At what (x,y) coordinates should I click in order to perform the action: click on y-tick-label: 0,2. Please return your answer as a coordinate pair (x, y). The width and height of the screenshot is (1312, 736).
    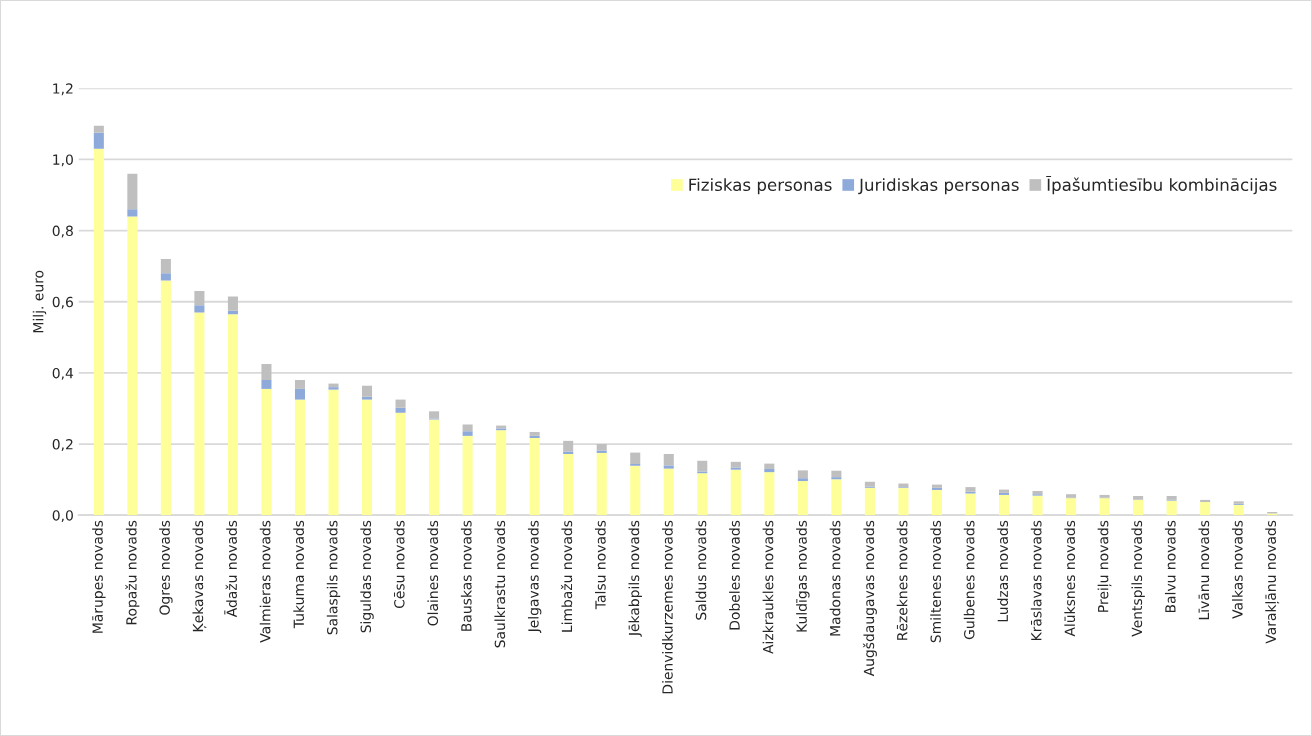
    Looking at the image, I should click on (62, 445).